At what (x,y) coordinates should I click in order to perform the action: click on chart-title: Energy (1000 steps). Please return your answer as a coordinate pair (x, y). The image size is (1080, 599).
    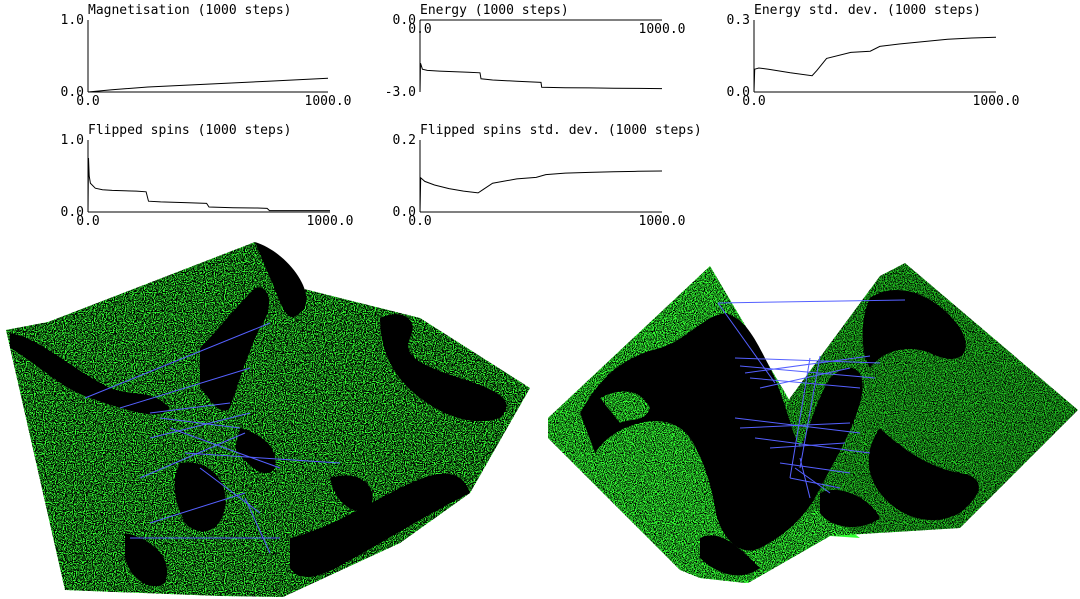
    Looking at the image, I should click on (494, 10).